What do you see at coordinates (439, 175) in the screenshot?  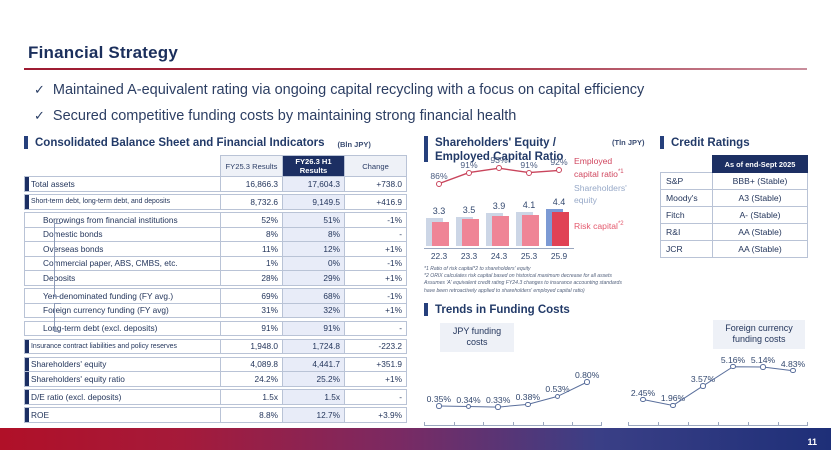 I see `ratio-value-label: 86%` at bounding box center [439, 175].